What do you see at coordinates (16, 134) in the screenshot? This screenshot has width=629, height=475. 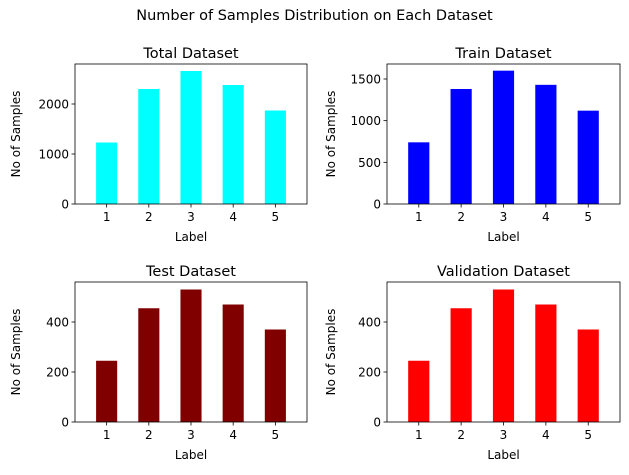 I see `y-axis-label-1: No of Samples` at bounding box center [16, 134].